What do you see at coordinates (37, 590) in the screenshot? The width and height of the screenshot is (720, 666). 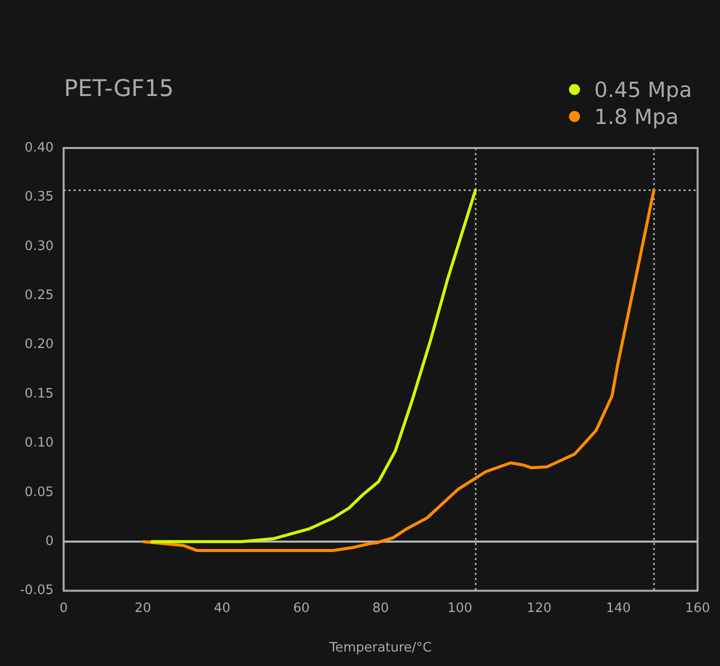 I see `y-tick-label: -0.05` at bounding box center [37, 590].